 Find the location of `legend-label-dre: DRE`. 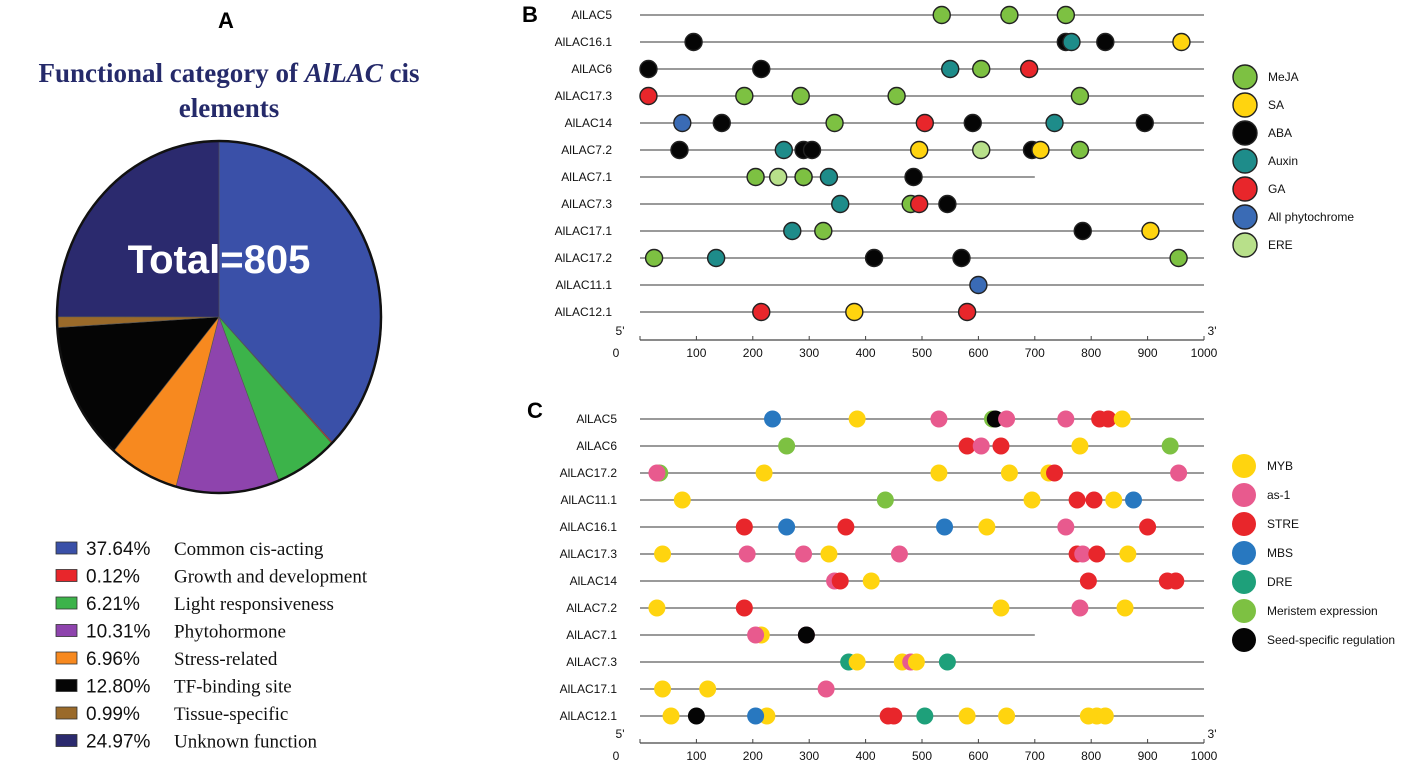

legend-label-dre: DRE is located at coordinates (1279, 582).